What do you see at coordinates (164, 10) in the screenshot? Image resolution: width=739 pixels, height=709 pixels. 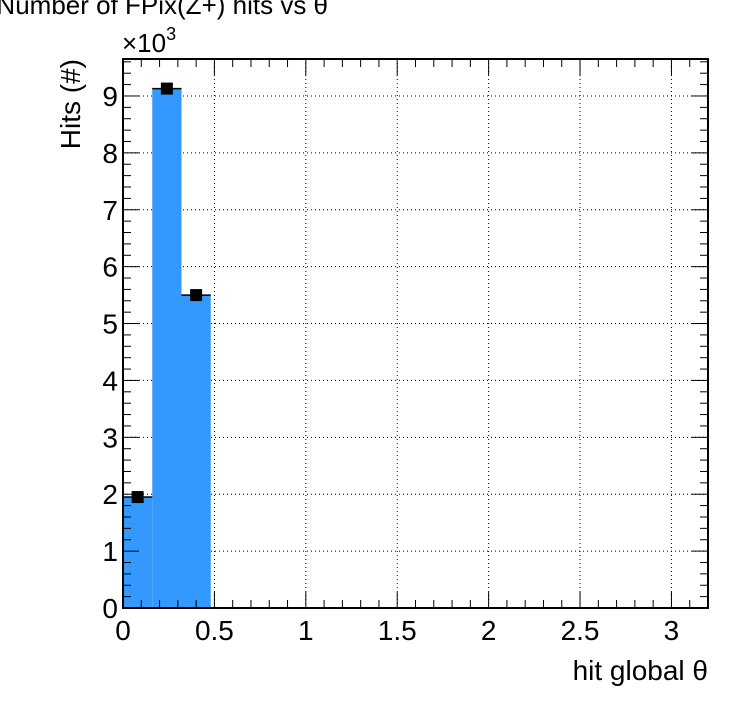 I see `chart-title: Number of FPix(Z+) hits vs θ` at bounding box center [164, 10].